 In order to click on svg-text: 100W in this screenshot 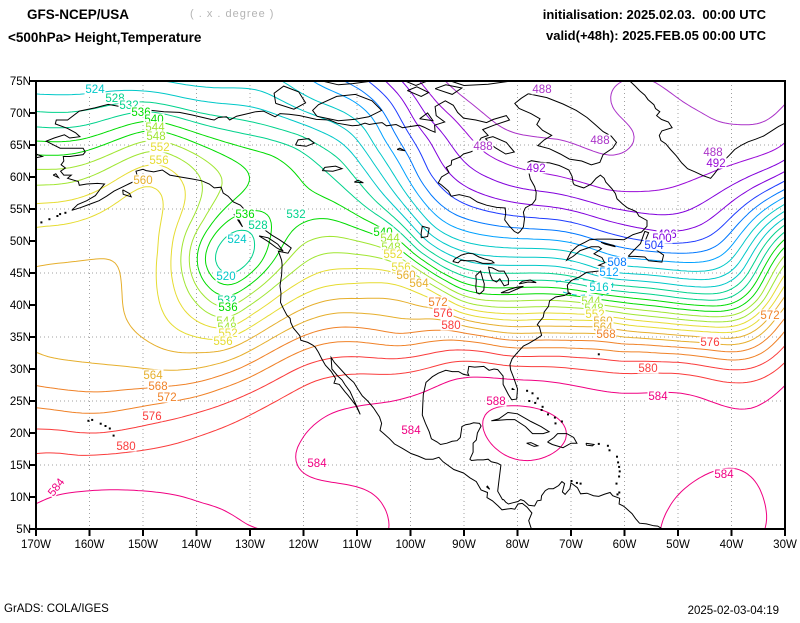, I will do `click(410, 545)`.